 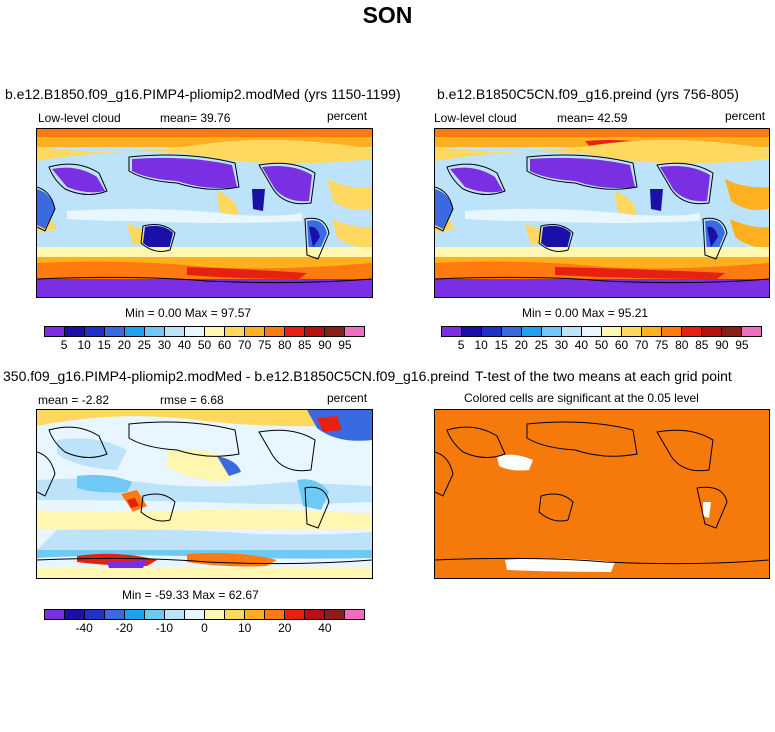 I want to click on panel3-difference-field, so click(x=204, y=494).